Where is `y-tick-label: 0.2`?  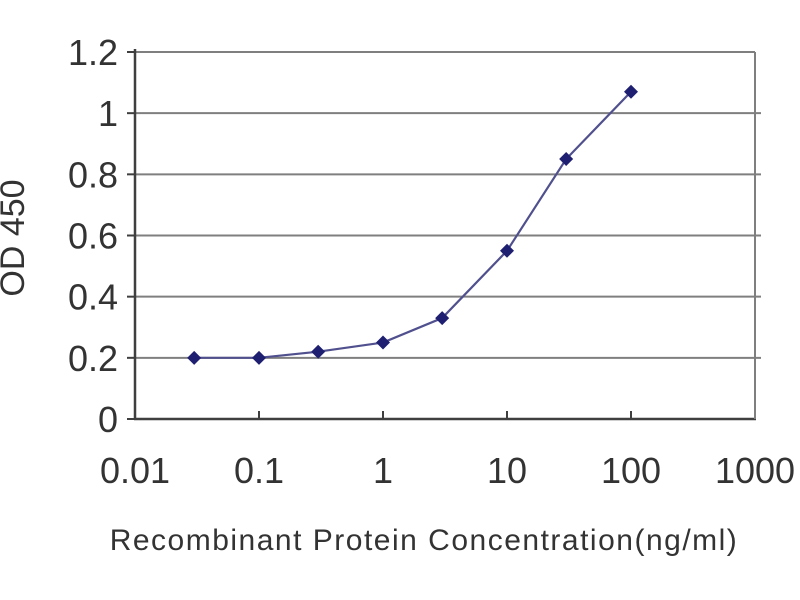 y-tick-label: 0.2 is located at coordinates (93, 358).